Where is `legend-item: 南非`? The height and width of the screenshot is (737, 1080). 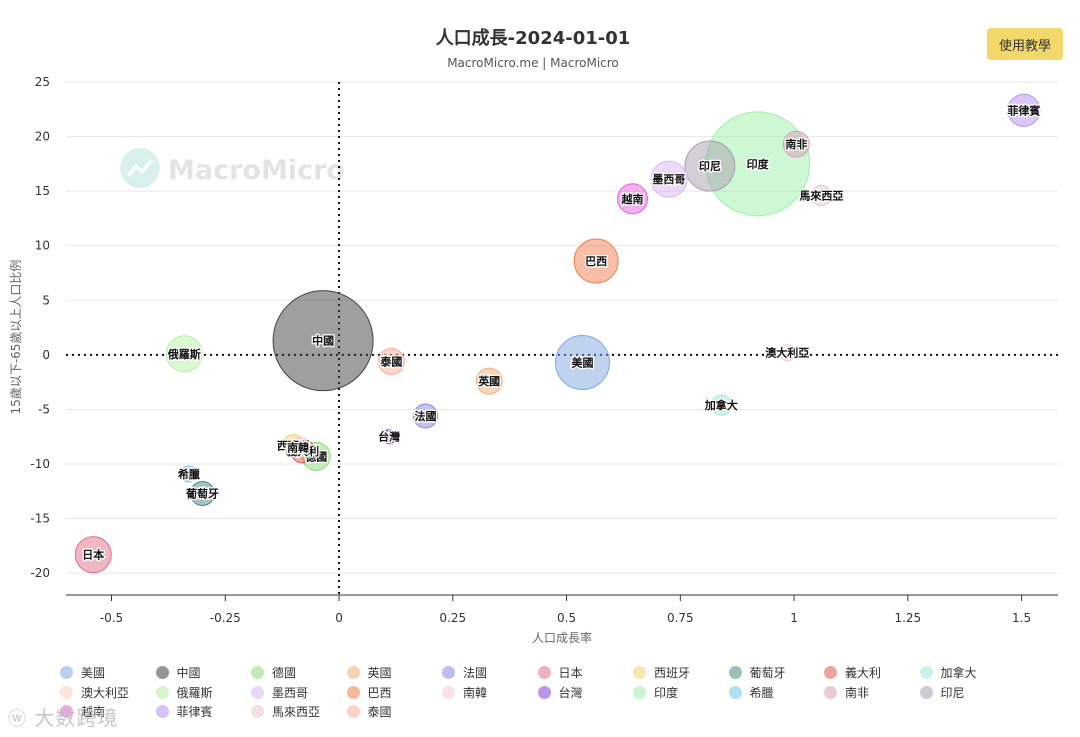 legend-item: 南非 is located at coordinates (846, 692).